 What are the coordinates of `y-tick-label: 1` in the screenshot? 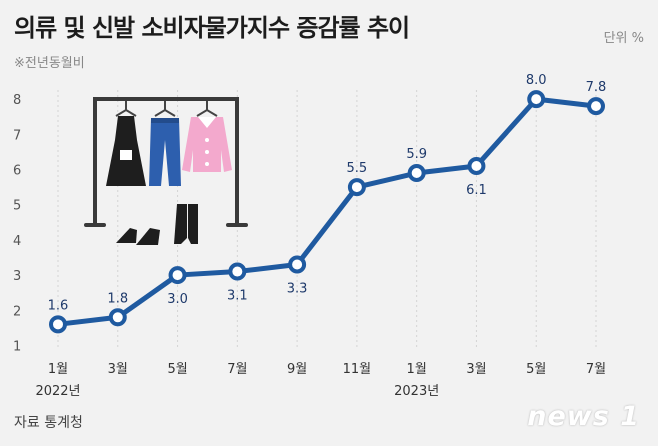 It's located at (17, 346).